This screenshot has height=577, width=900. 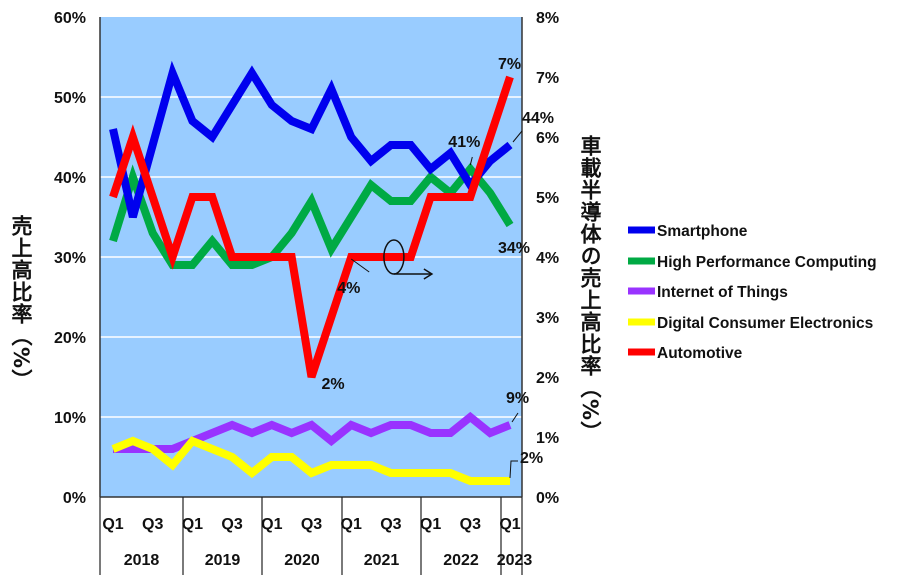 I want to click on y2-tick-label: 0%, so click(x=547, y=498).